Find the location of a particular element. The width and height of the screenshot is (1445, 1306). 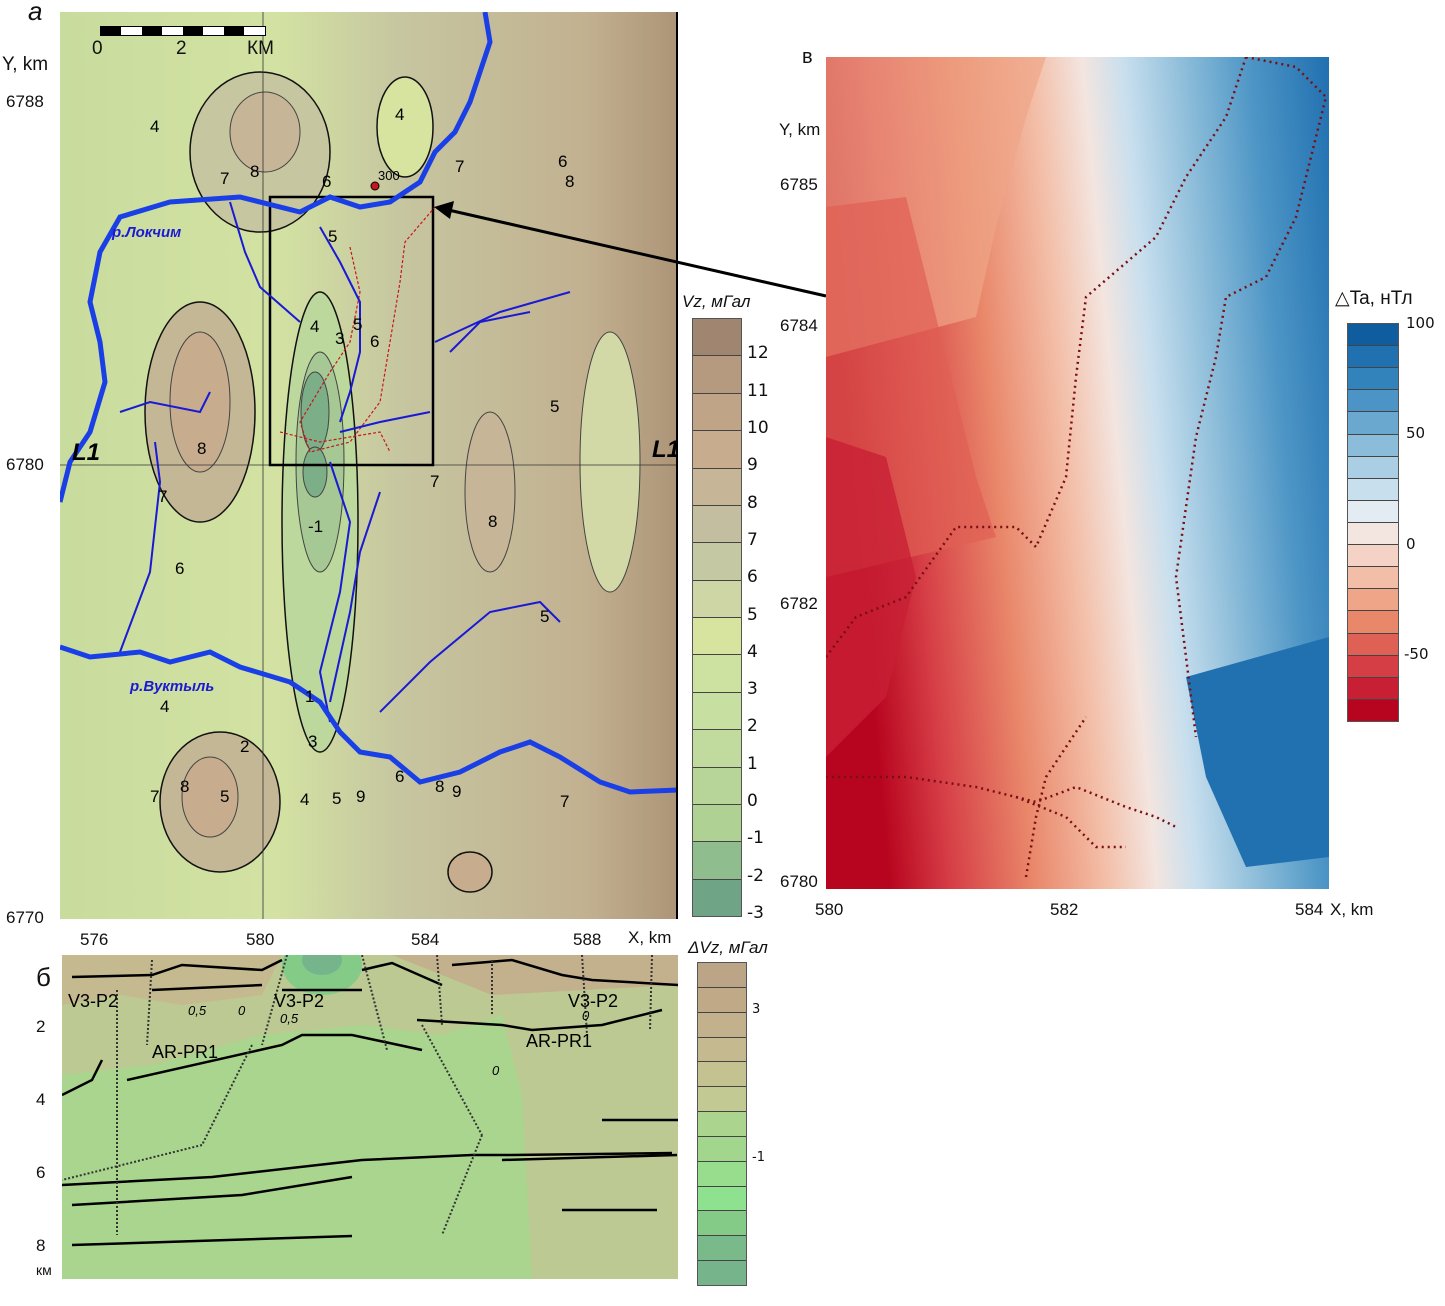

vz-label: 0 is located at coordinates (752, 801).